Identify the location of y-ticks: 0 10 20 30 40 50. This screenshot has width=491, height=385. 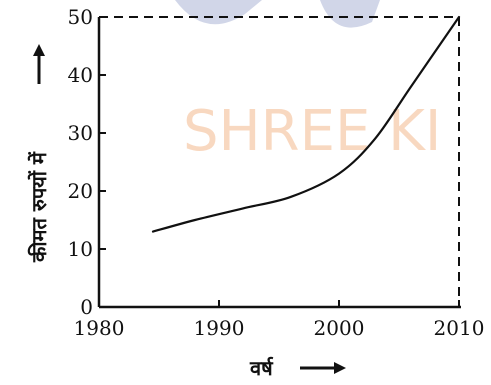
(87, 162).